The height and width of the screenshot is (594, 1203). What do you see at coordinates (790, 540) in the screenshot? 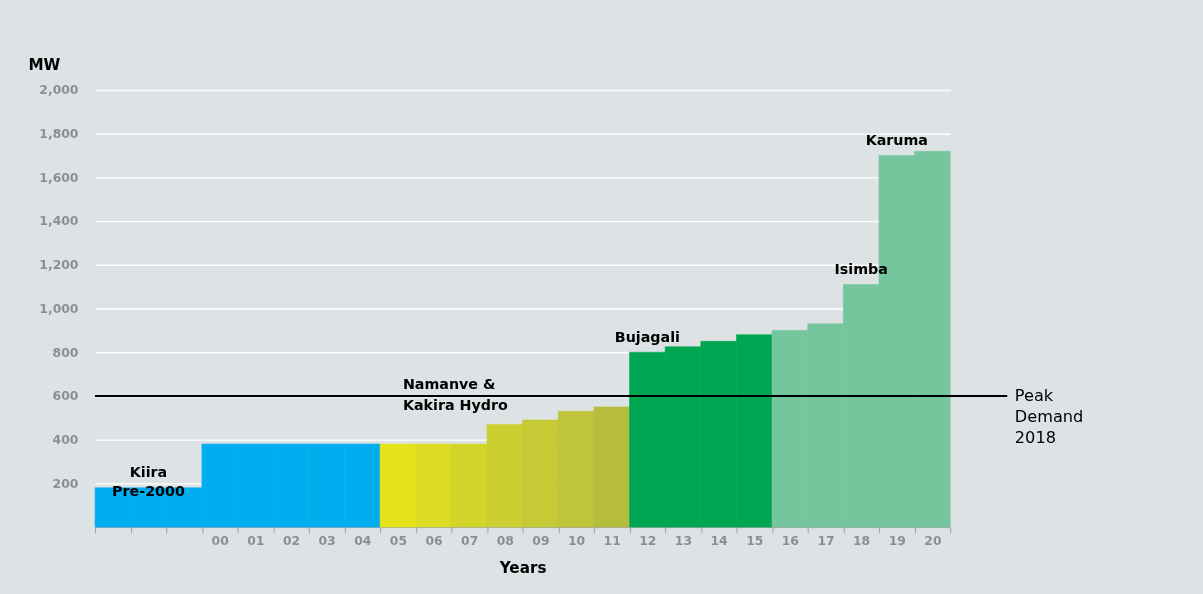
I see `x-tick-label: 16` at bounding box center [790, 540].